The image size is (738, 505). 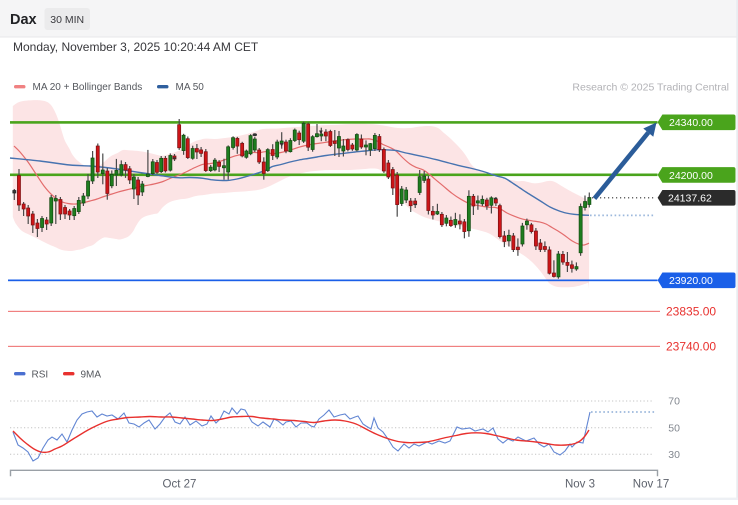 I want to click on svg-text: Nov 17, so click(x=651, y=485).